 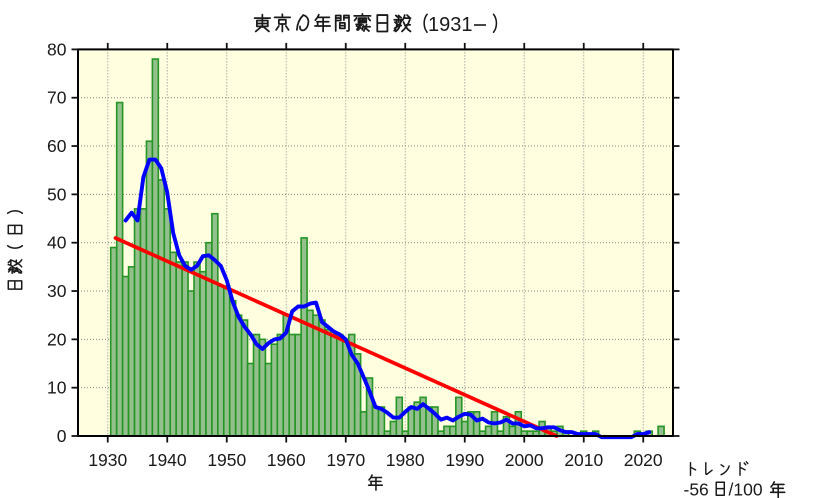 I want to click on svg-text: 0, so click(x=62, y=436).